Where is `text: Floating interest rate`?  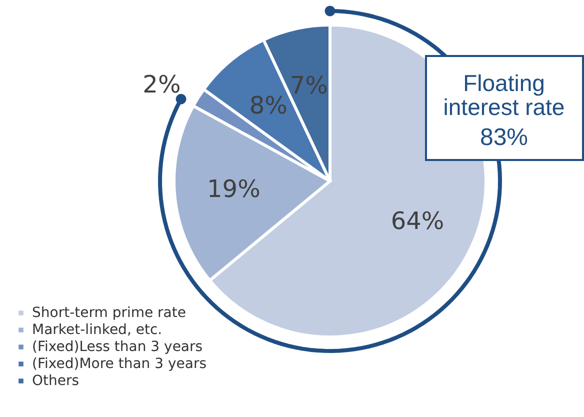 text: Floating interest rate is located at coordinates (504, 95).